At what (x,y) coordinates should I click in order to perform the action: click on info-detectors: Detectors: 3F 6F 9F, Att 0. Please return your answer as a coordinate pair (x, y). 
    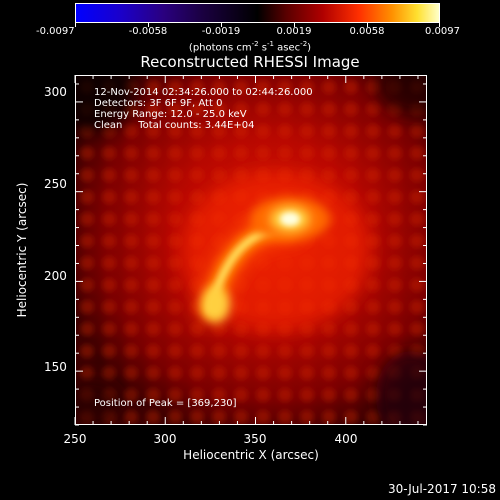
    Looking at the image, I should click on (158, 103).